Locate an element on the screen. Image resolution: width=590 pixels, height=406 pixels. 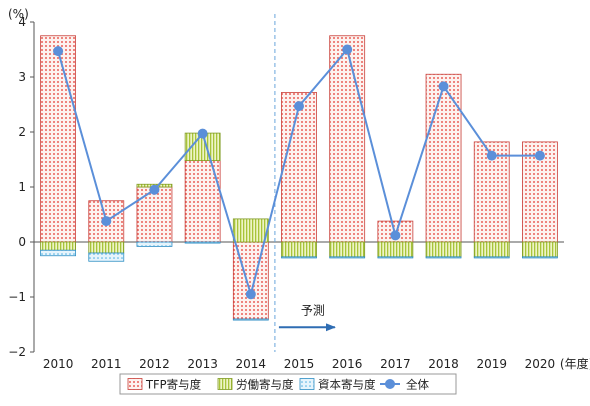
x-tick-label: 2015 is located at coordinates (299, 364).